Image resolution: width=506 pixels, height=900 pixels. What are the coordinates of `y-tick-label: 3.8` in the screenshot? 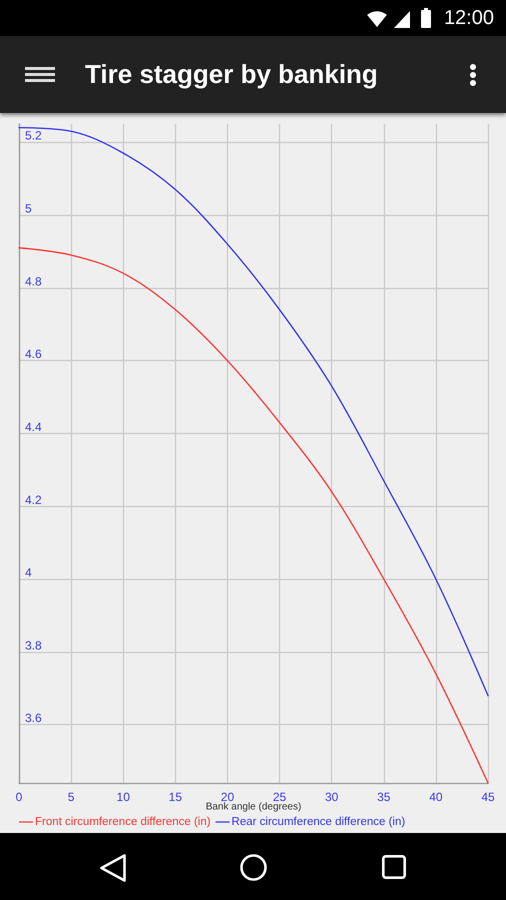 It's located at (33, 645).